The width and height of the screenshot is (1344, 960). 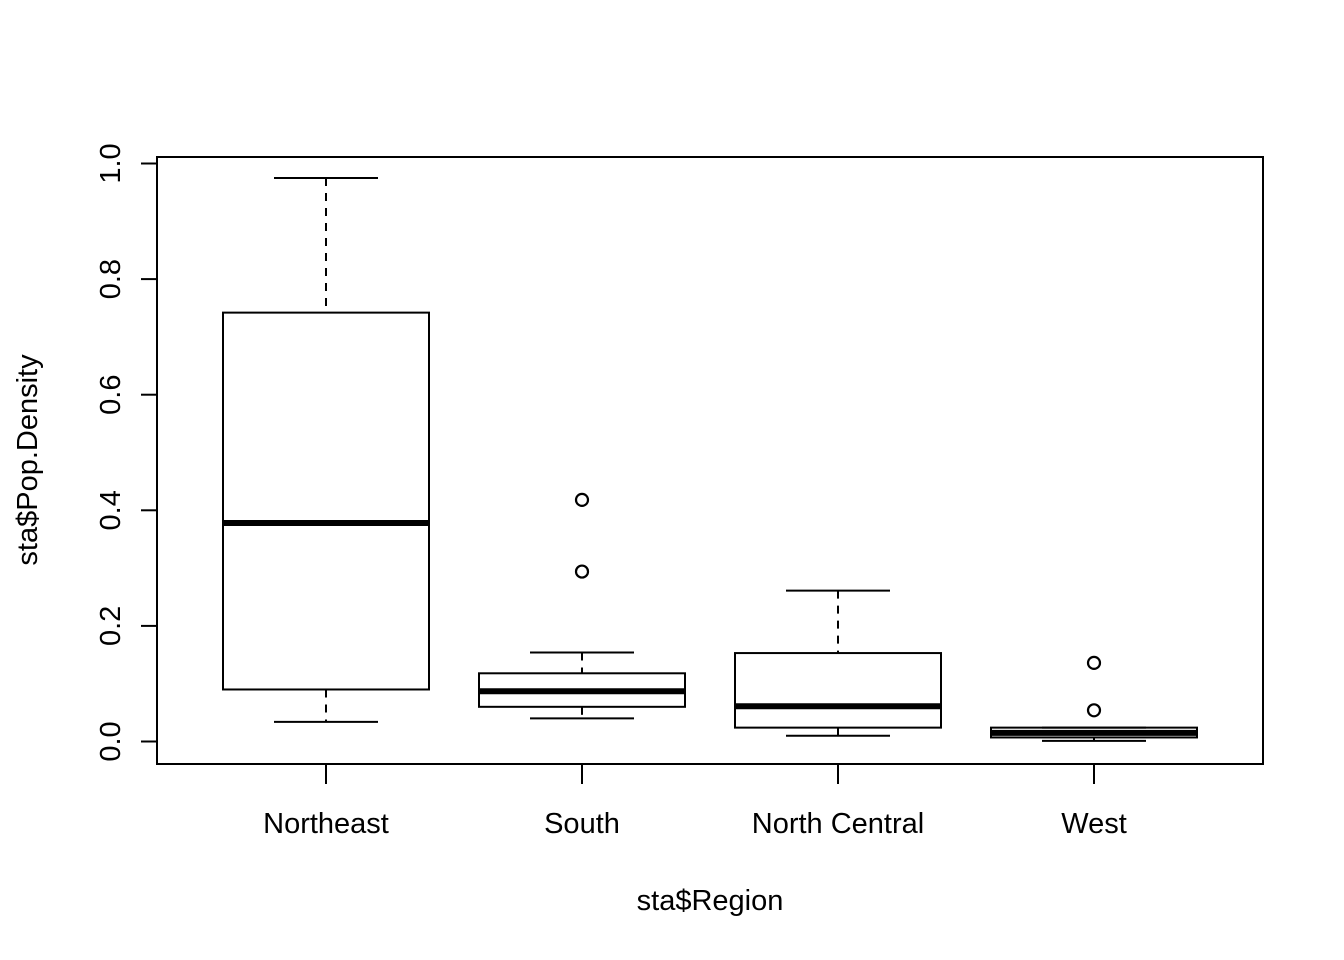 I want to click on x-tick-label: Northeast, so click(x=326, y=824).